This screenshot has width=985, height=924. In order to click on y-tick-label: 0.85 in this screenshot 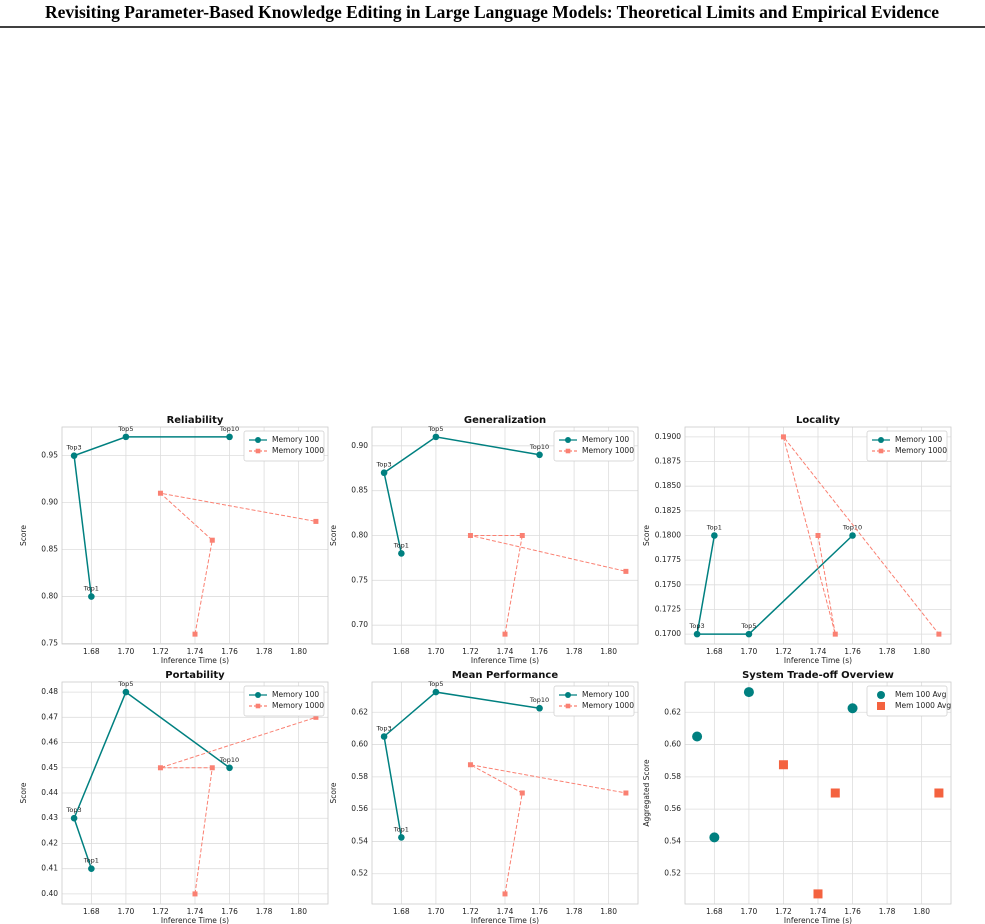, I will do `click(49, 549)`.